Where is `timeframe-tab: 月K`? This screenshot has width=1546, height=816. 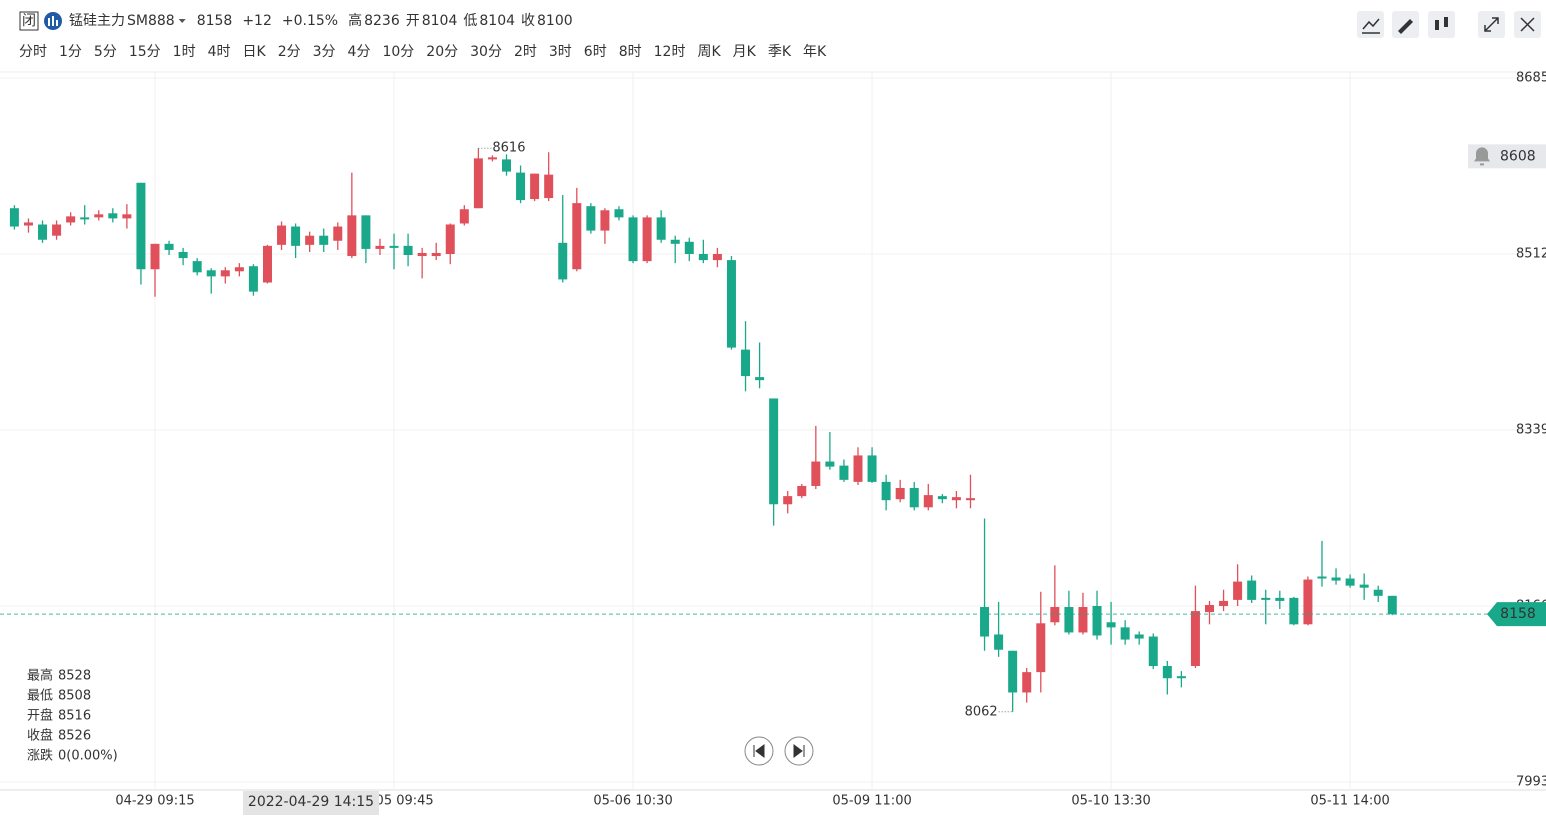
timeframe-tab: 月K is located at coordinates (745, 52).